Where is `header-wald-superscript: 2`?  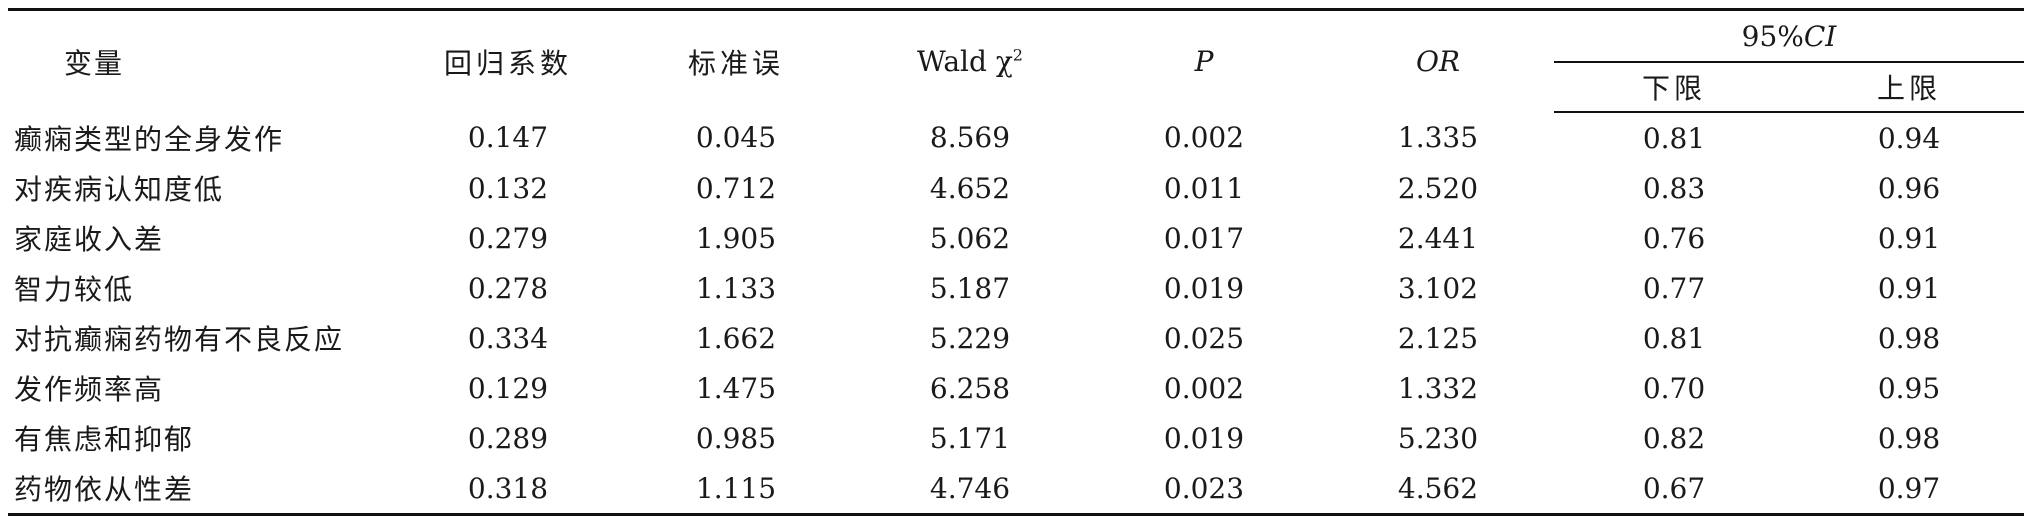 header-wald-superscript: 2 is located at coordinates (1017, 55).